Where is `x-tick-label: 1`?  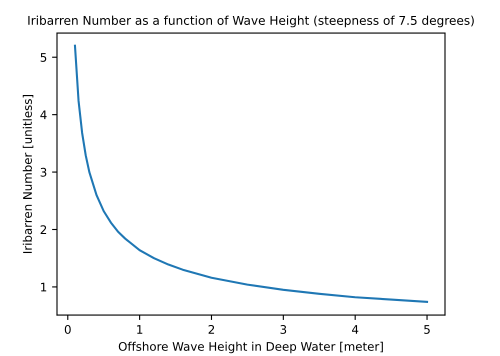
x-tick-label: 1 is located at coordinates (139, 329).